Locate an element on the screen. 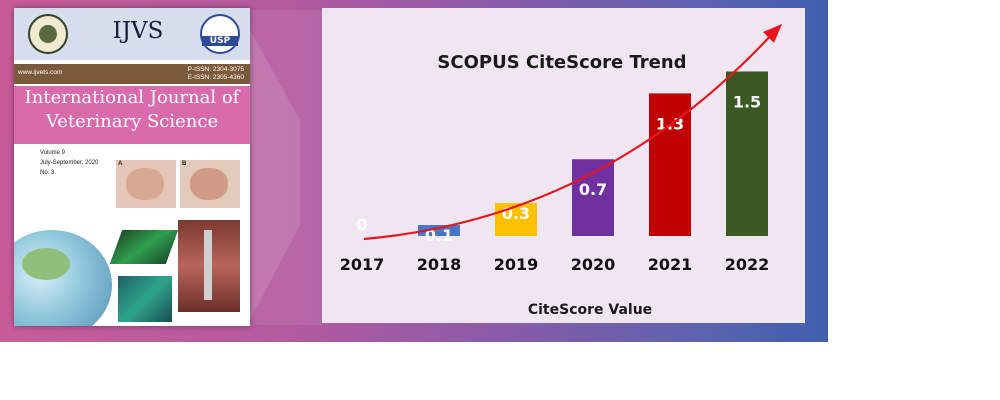 Image resolution: width=1000 pixels, height=400 pixels. bar-2021 is located at coordinates (670, 164).